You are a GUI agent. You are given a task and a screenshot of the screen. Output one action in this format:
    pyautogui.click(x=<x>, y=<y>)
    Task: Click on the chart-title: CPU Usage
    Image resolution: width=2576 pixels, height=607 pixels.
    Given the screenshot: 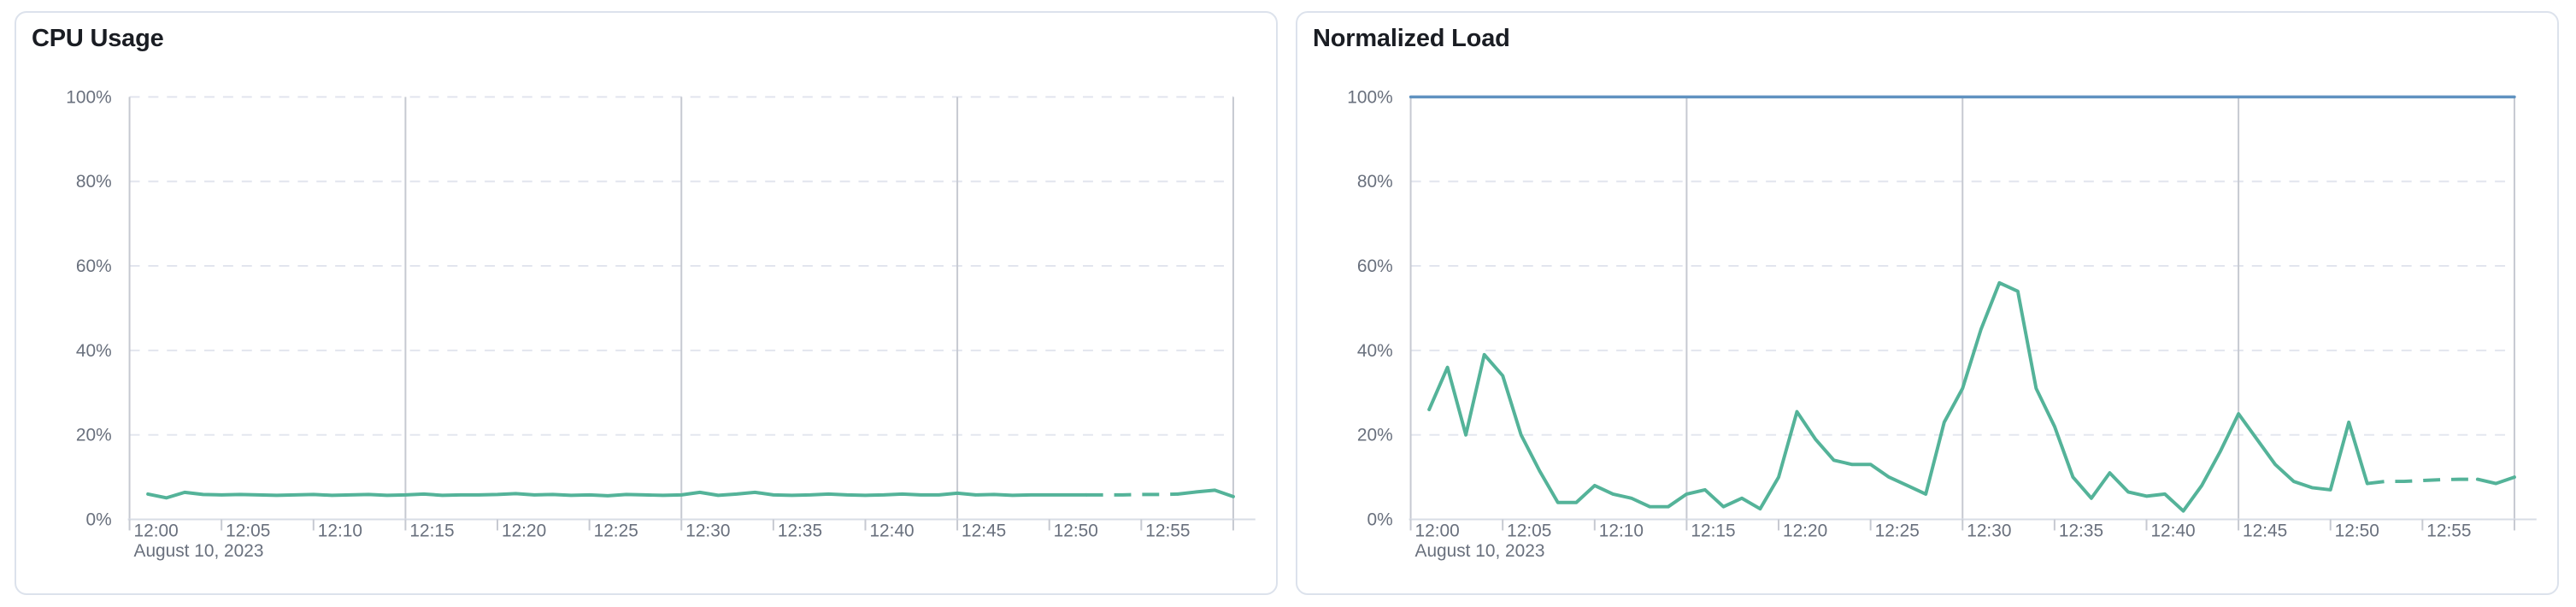 What is the action you would take?
    pyautogui.click(x=98, y=38)
    